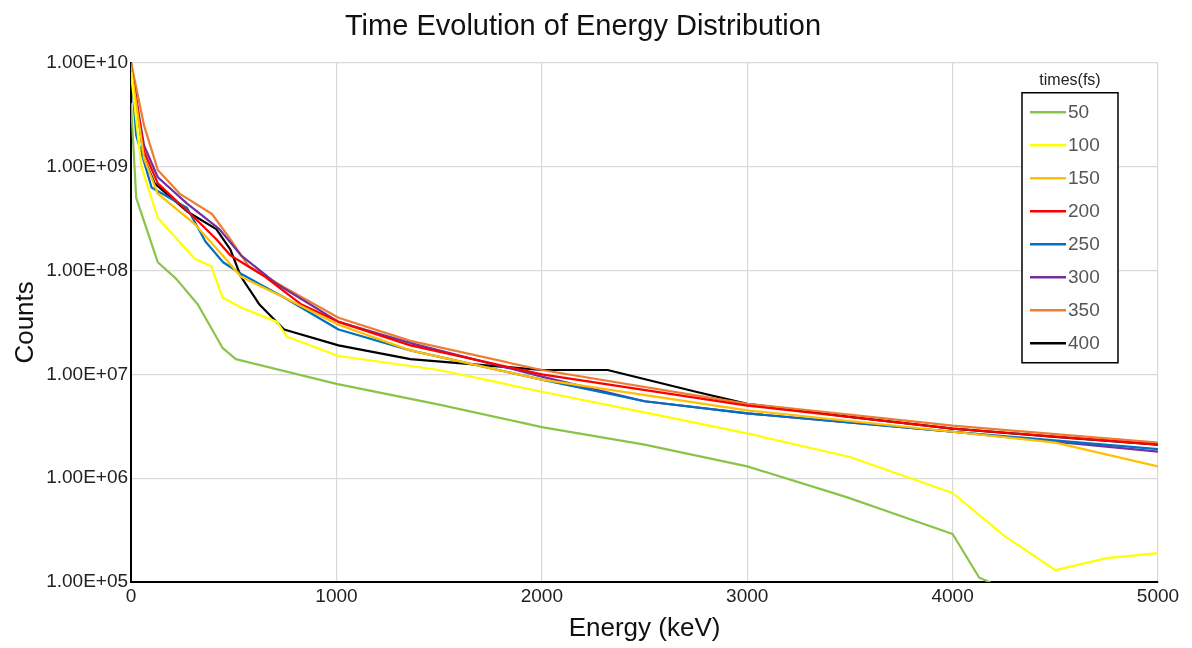  Describe the element at coordinates (87, 373) in the screenshot. I see `y-tick-label: 1.00E+07` at that location.